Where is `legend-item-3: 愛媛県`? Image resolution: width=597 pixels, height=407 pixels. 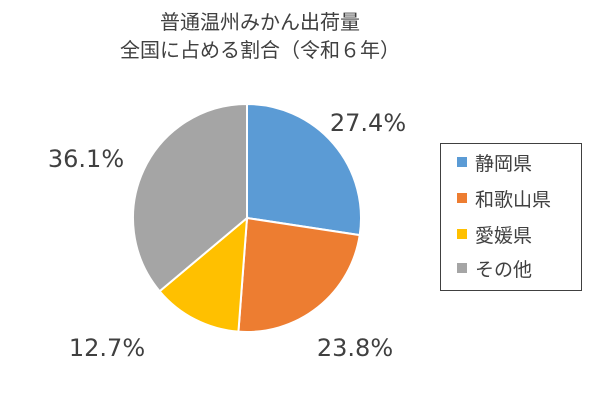
legend-item-3: 愛媛県 is located at coordinates (494, 234).